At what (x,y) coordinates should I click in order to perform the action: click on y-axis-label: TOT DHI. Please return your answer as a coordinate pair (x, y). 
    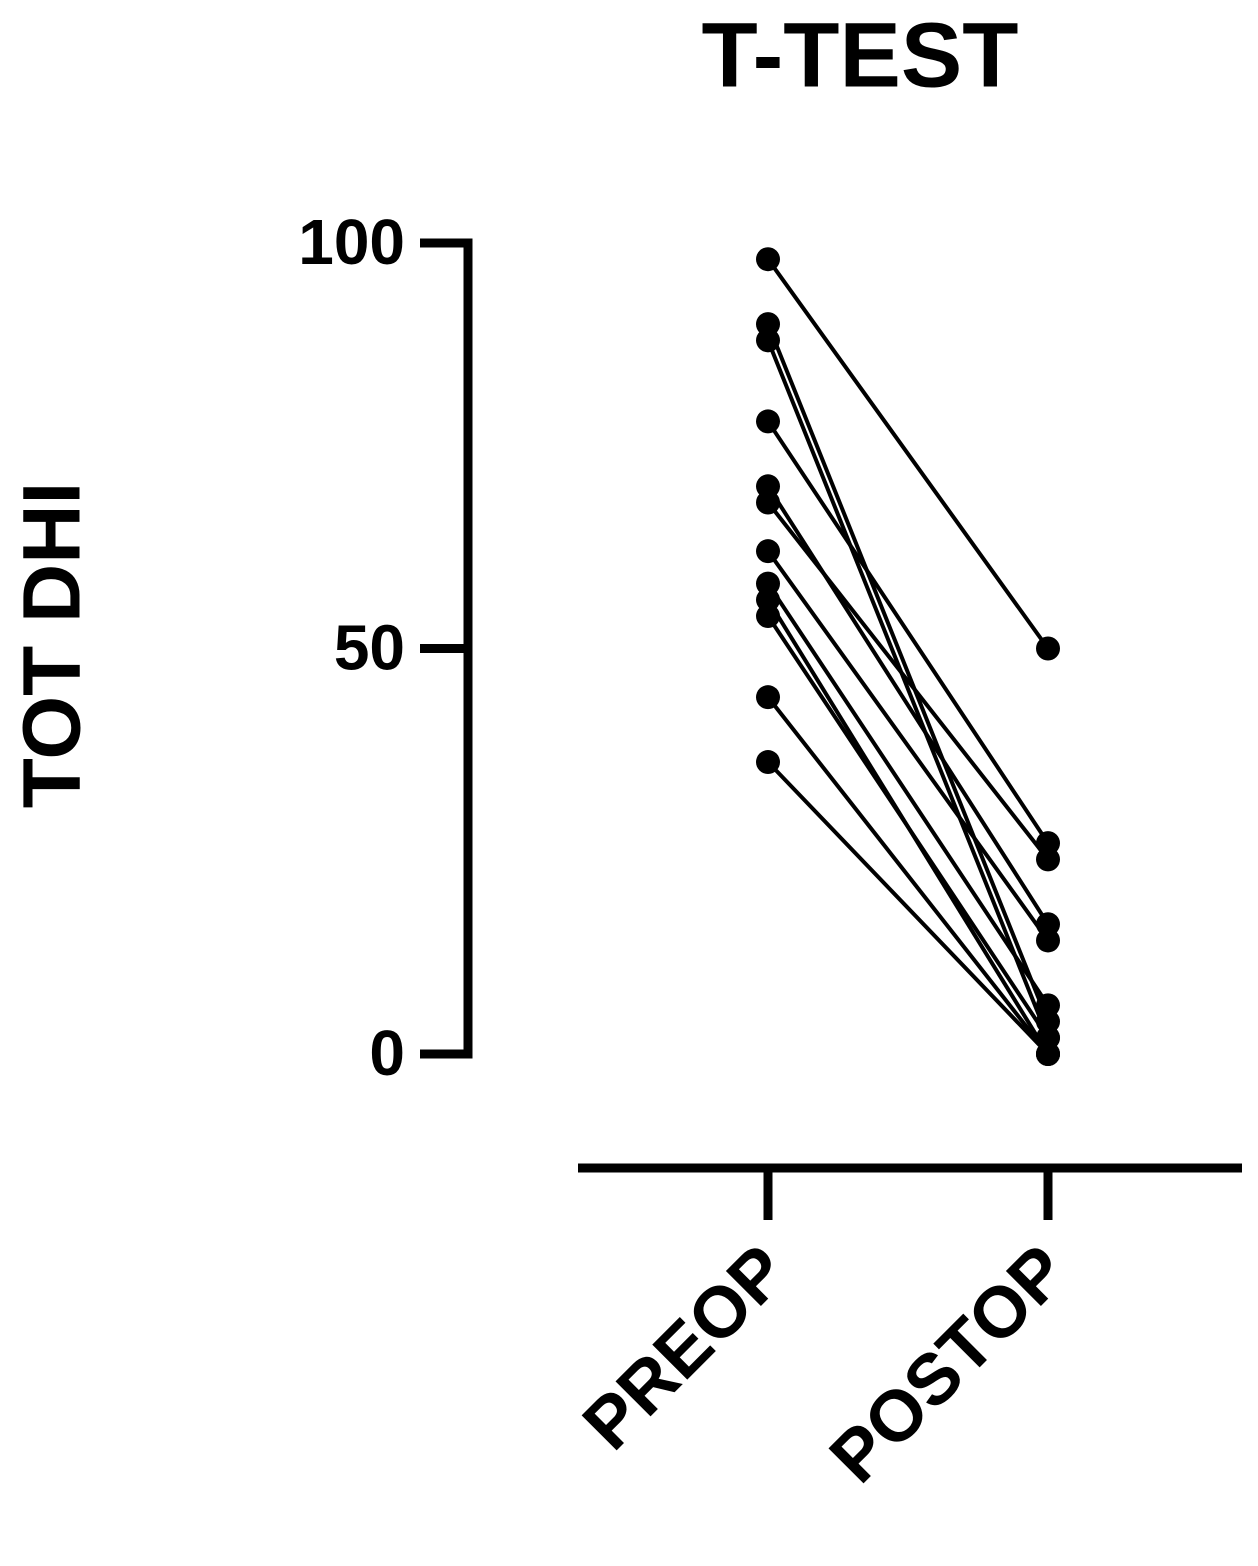
    Looking at the image, I should click on (52, 645).